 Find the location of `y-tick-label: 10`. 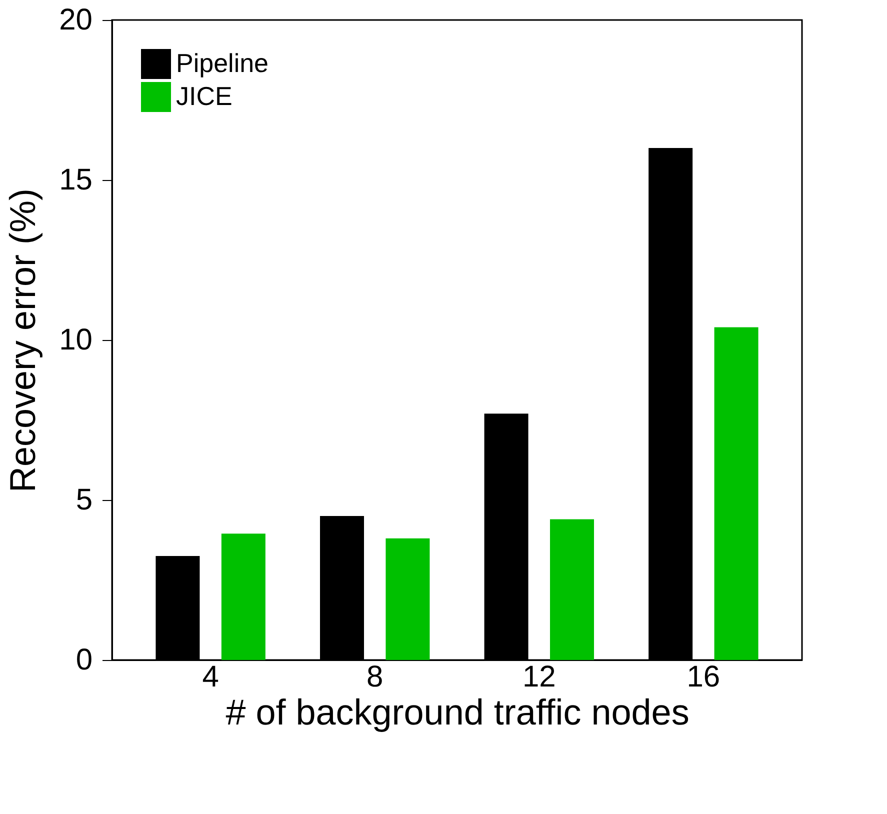

y-tick-label: 10 is located at coordinates (75, 340).